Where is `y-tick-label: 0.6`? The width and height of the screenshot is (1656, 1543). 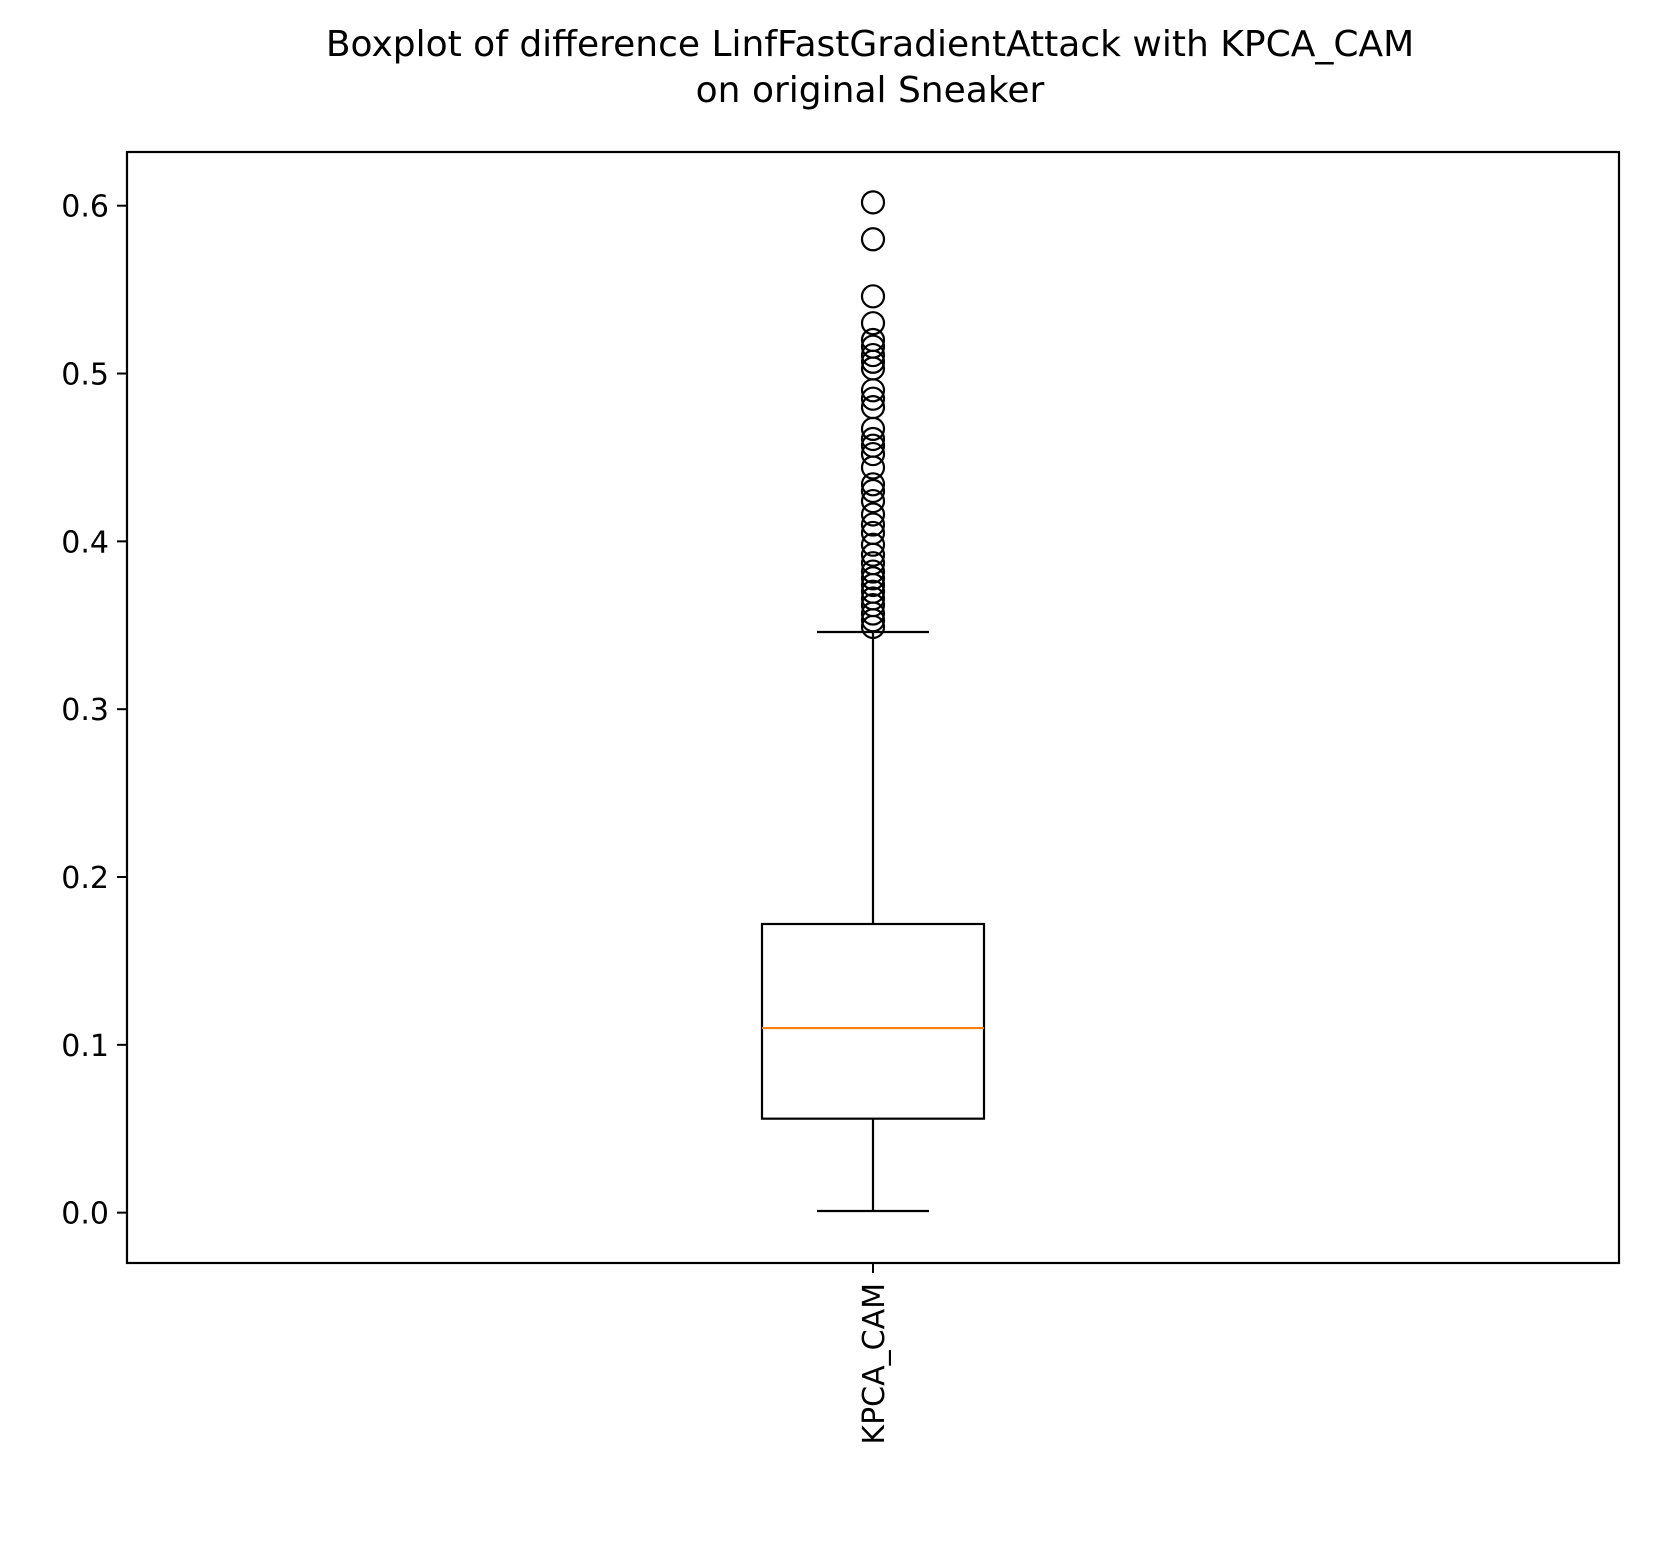
y-tick-label: 0.6 is located at coordinates (85, 207).